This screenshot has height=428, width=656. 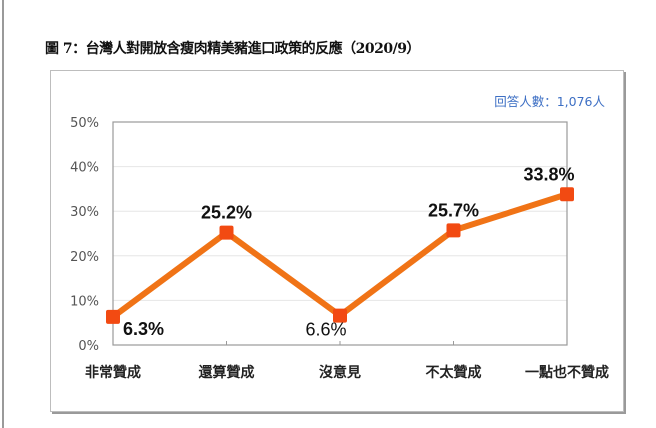 What do you see at coordinates (454, 372) in the screenshot?
I see `x-category-label: 不太贊成` at bounding box center [454, 372].